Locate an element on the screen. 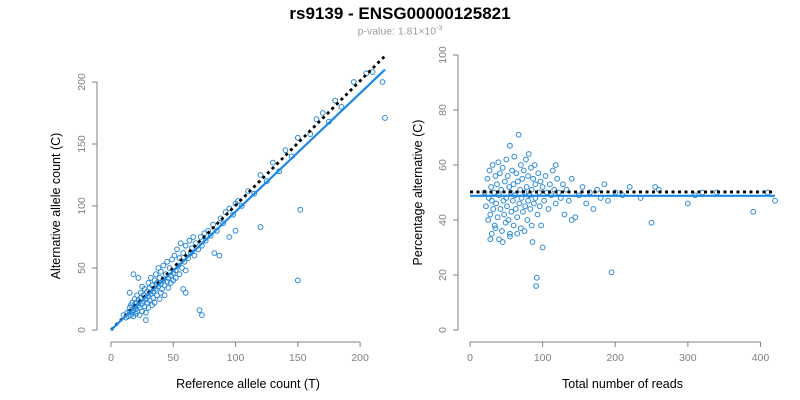 The image size is (800, 400). panel2-y-tick-label: 40 is located at coordinates (443, 220).